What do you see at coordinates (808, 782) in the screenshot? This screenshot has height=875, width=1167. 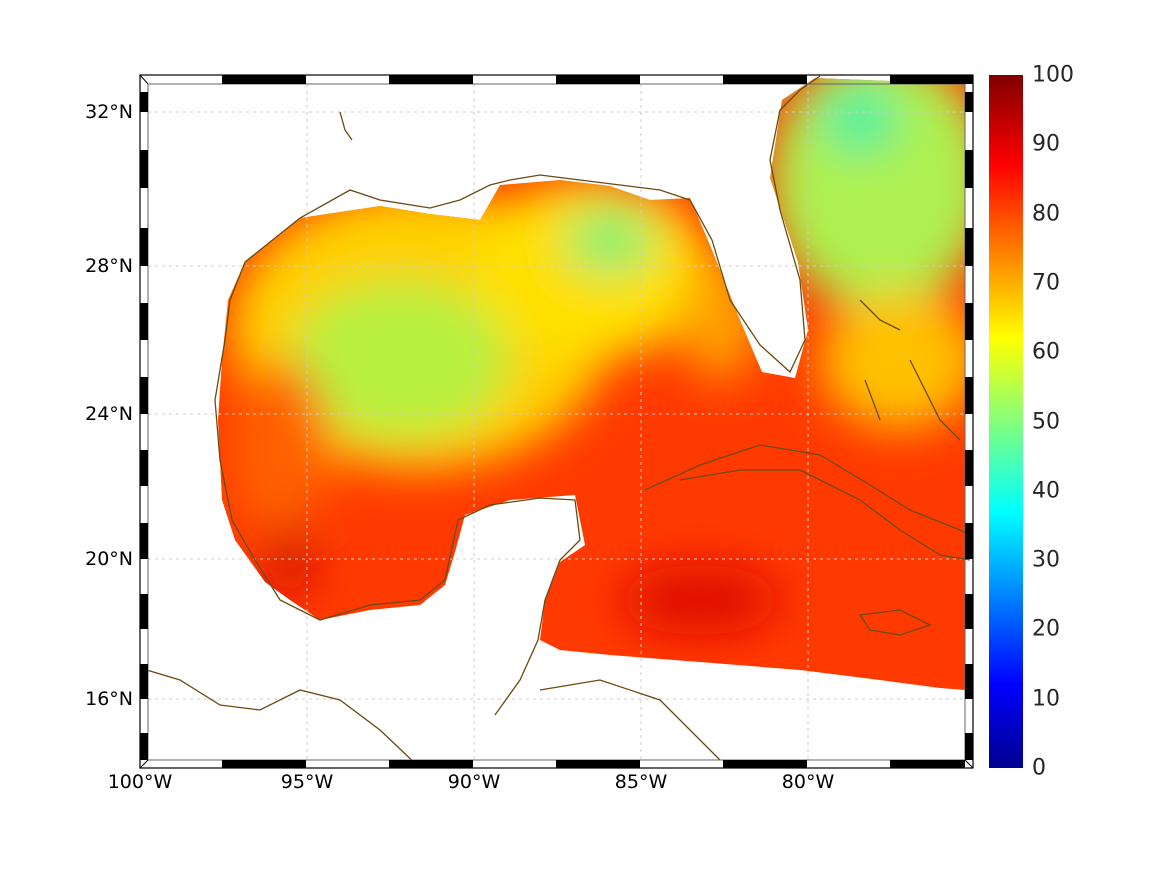 I see `lon-tick-label: 80°W` at bounding box center [808, 782].